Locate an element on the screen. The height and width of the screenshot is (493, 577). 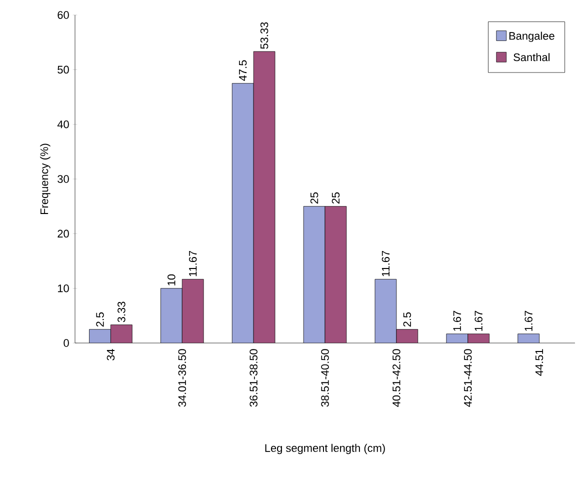
x-tick-label: 34 is located at coordinates (110, 354).